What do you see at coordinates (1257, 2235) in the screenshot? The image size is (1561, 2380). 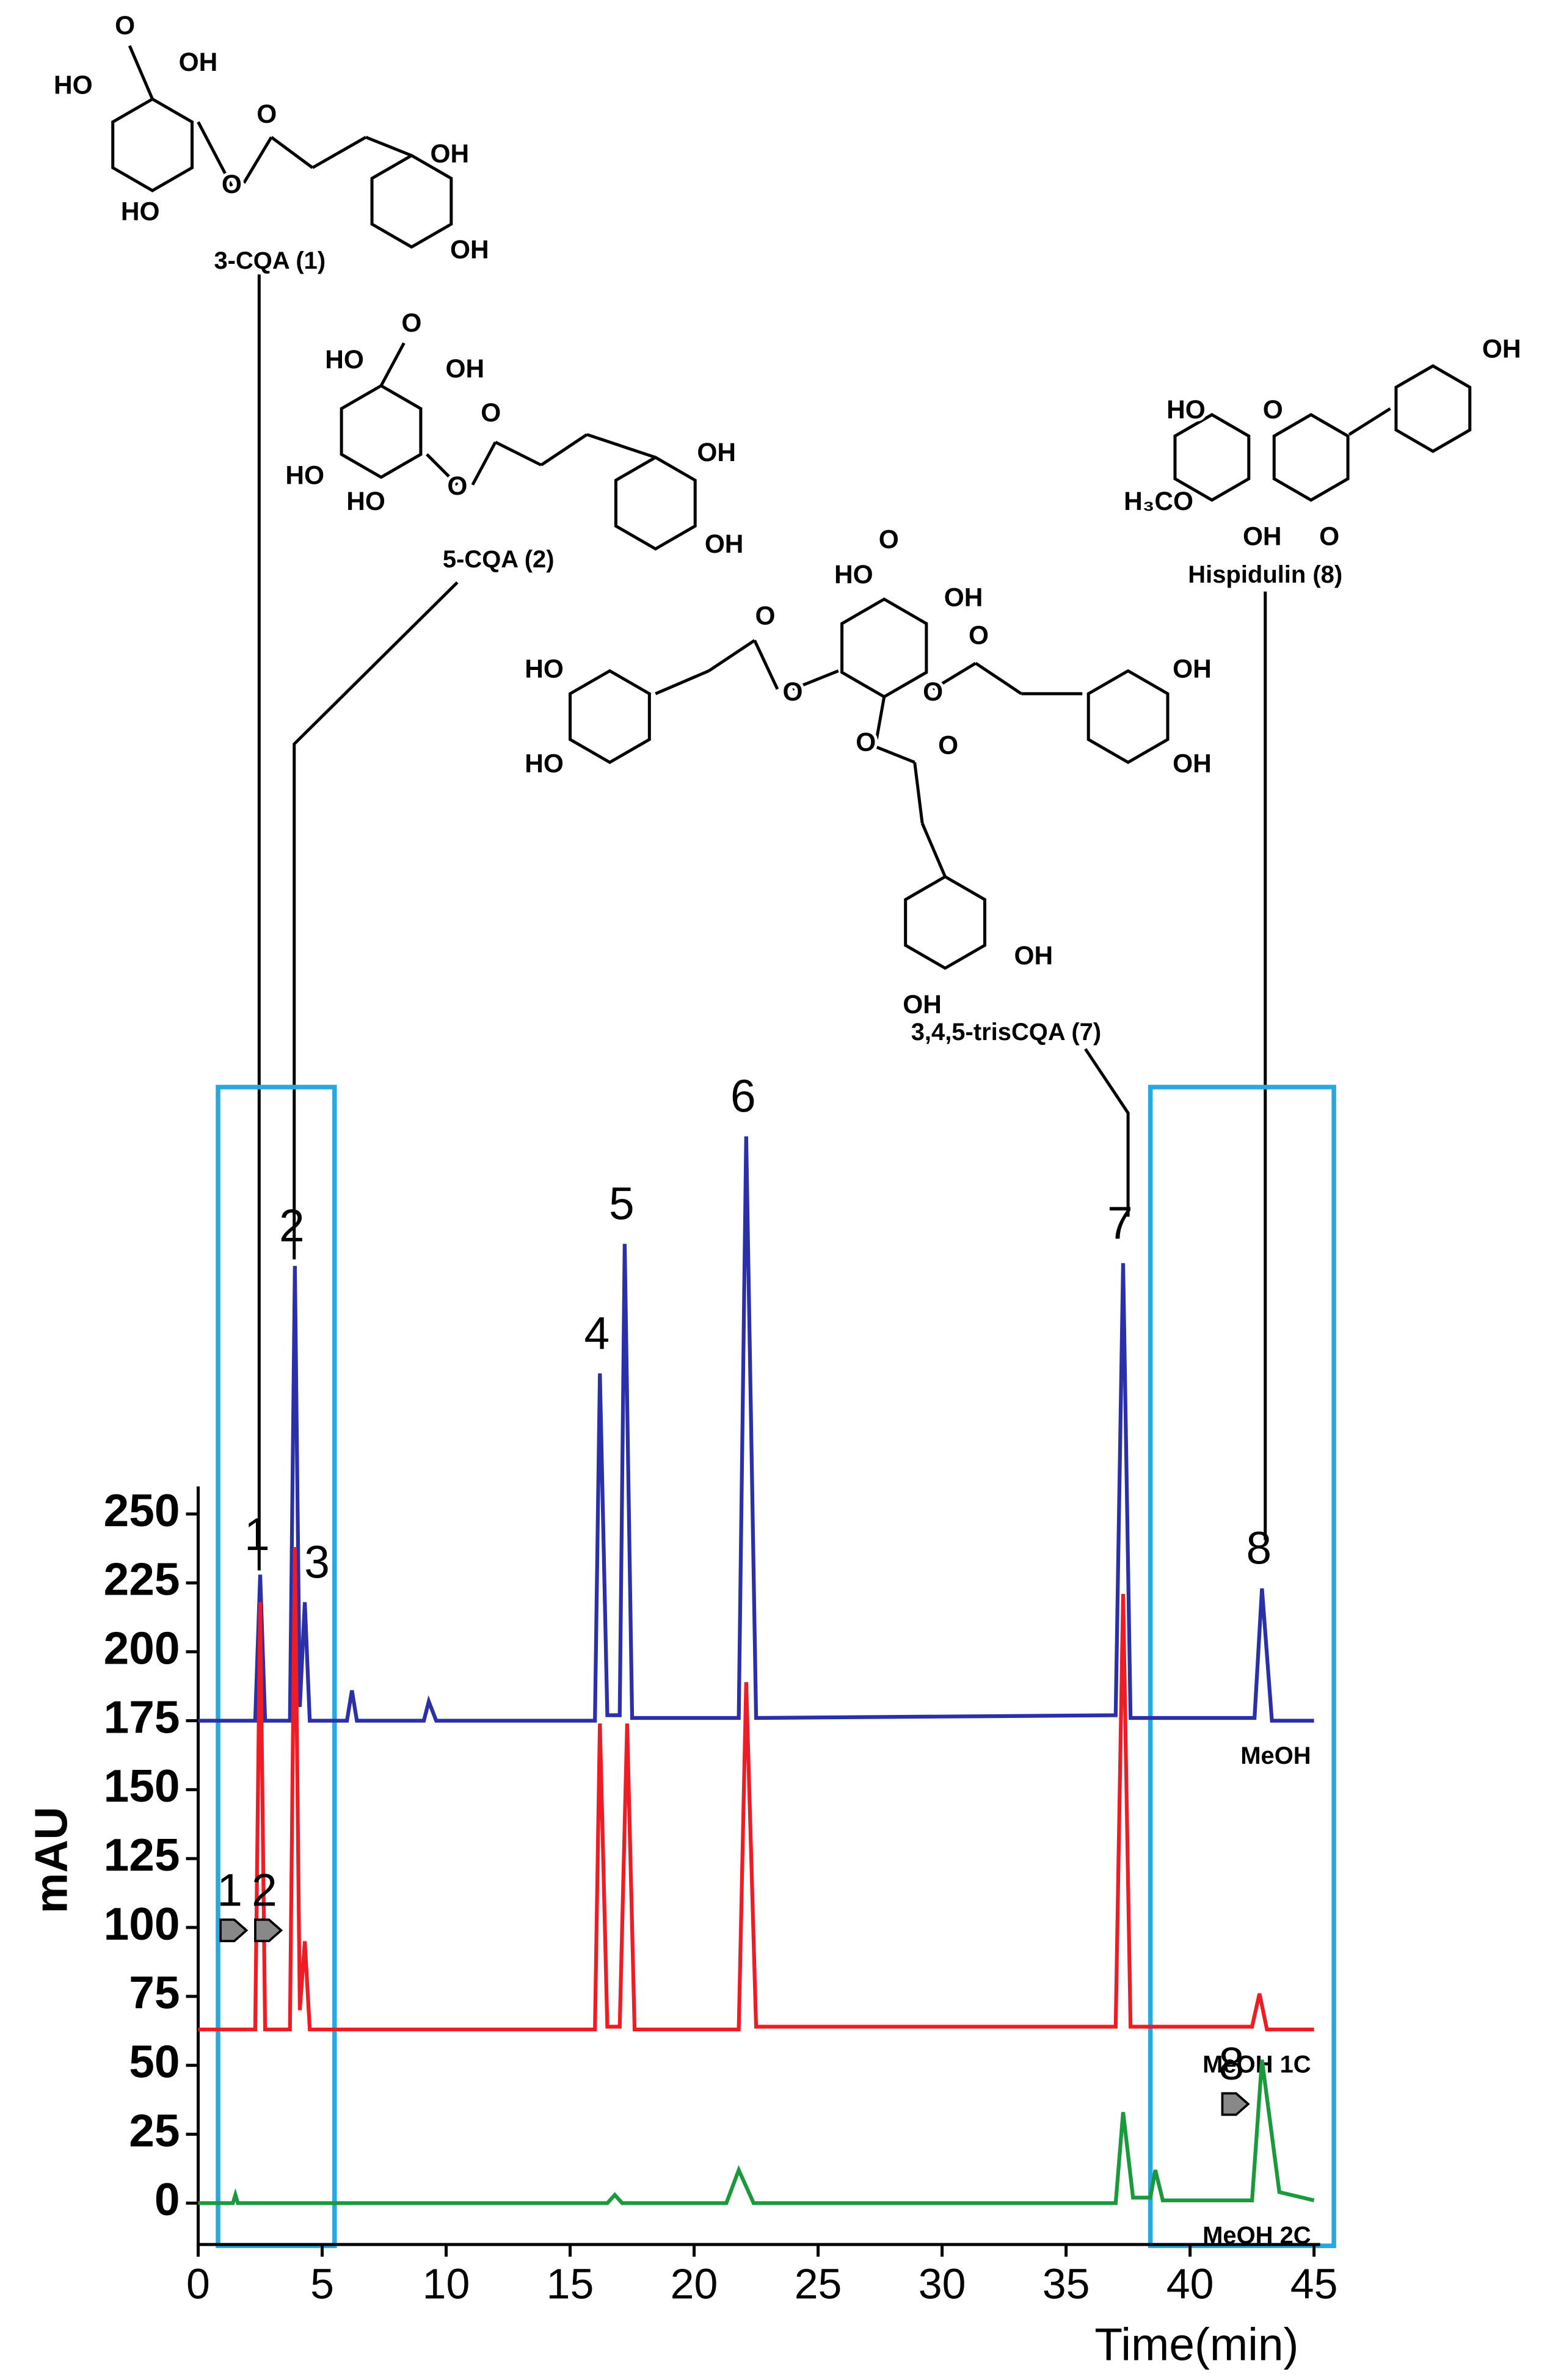 I see `series-label: MeOH 2C` at bounding box center [1257, 2235].